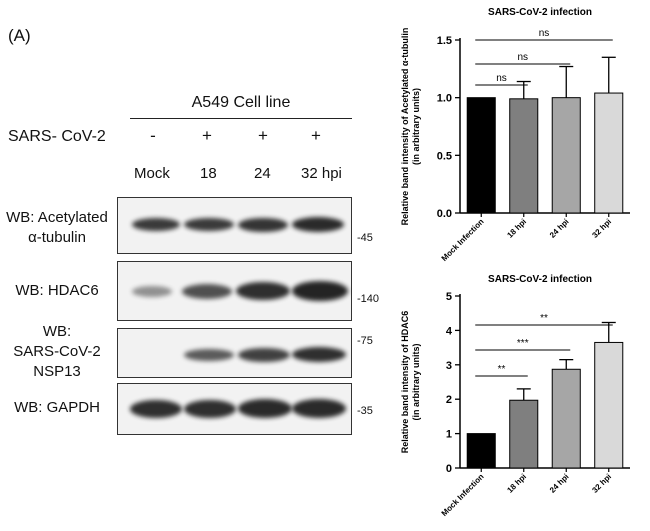 The width and height of the screenshot is (650, 531). I want to click on blot-hdac6, so click(234, 291).